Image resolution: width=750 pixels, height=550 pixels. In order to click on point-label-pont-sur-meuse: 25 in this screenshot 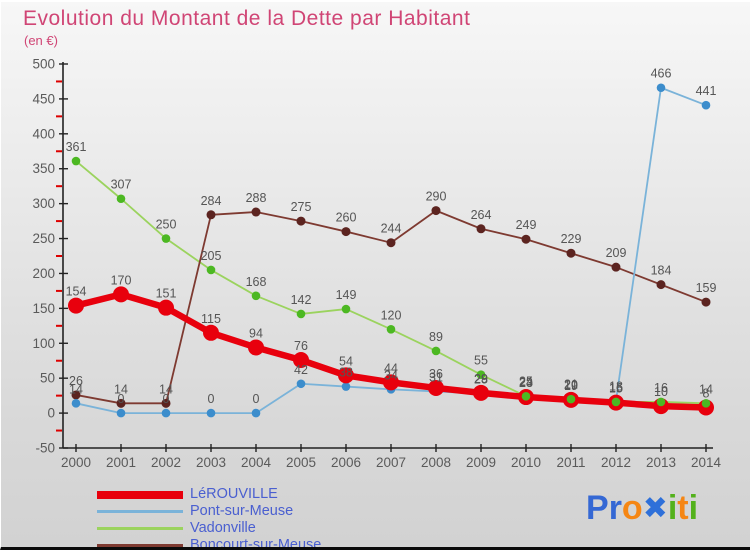, I will do `click(526, 382)`.